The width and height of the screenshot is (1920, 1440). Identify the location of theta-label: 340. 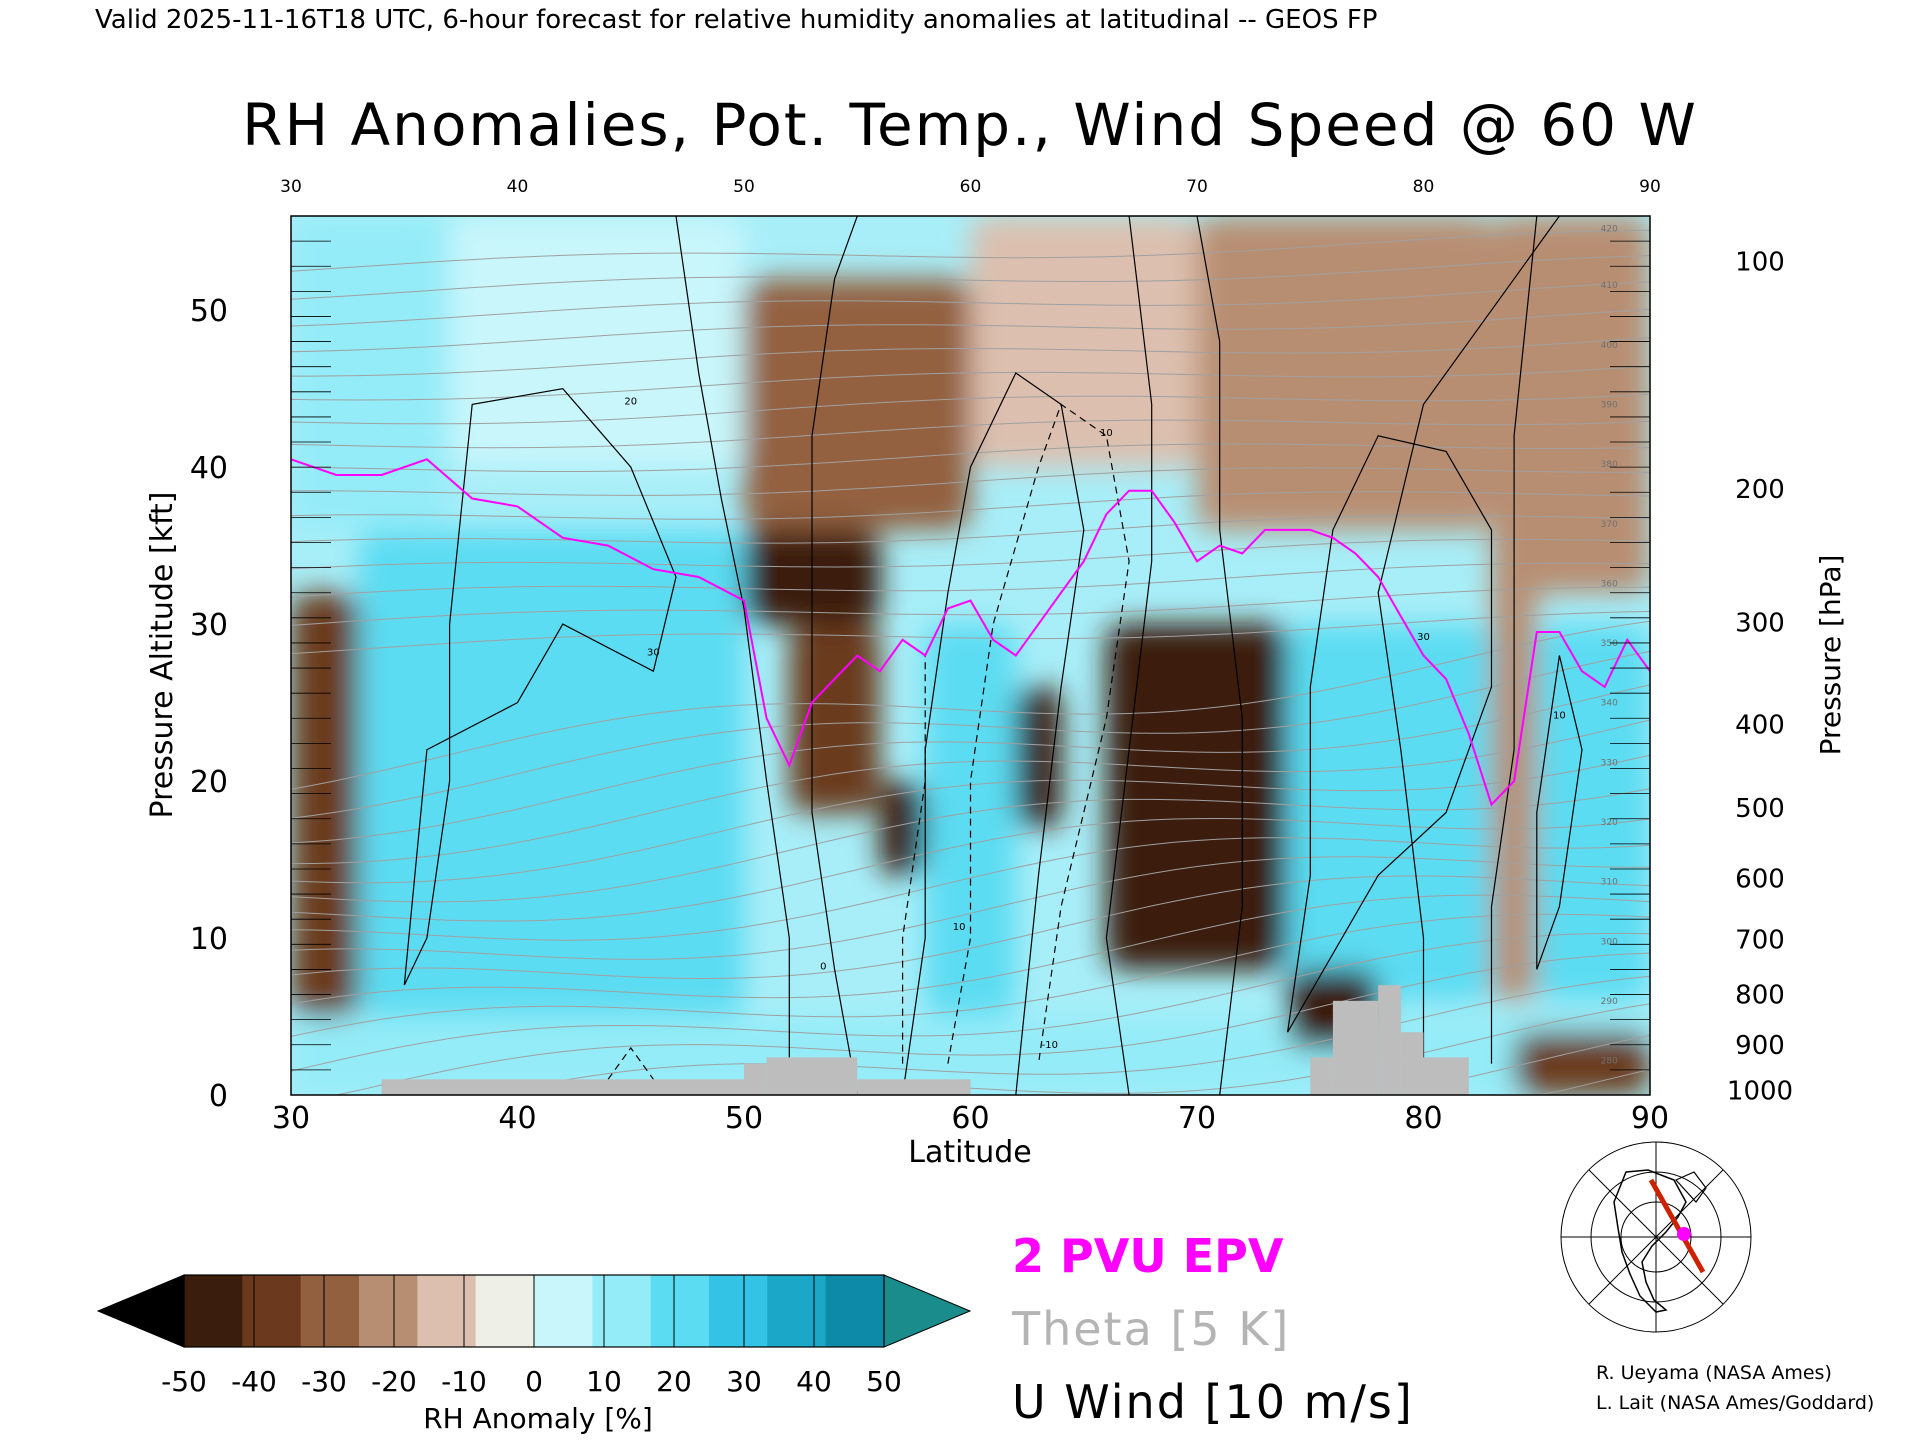
(1609, 704).